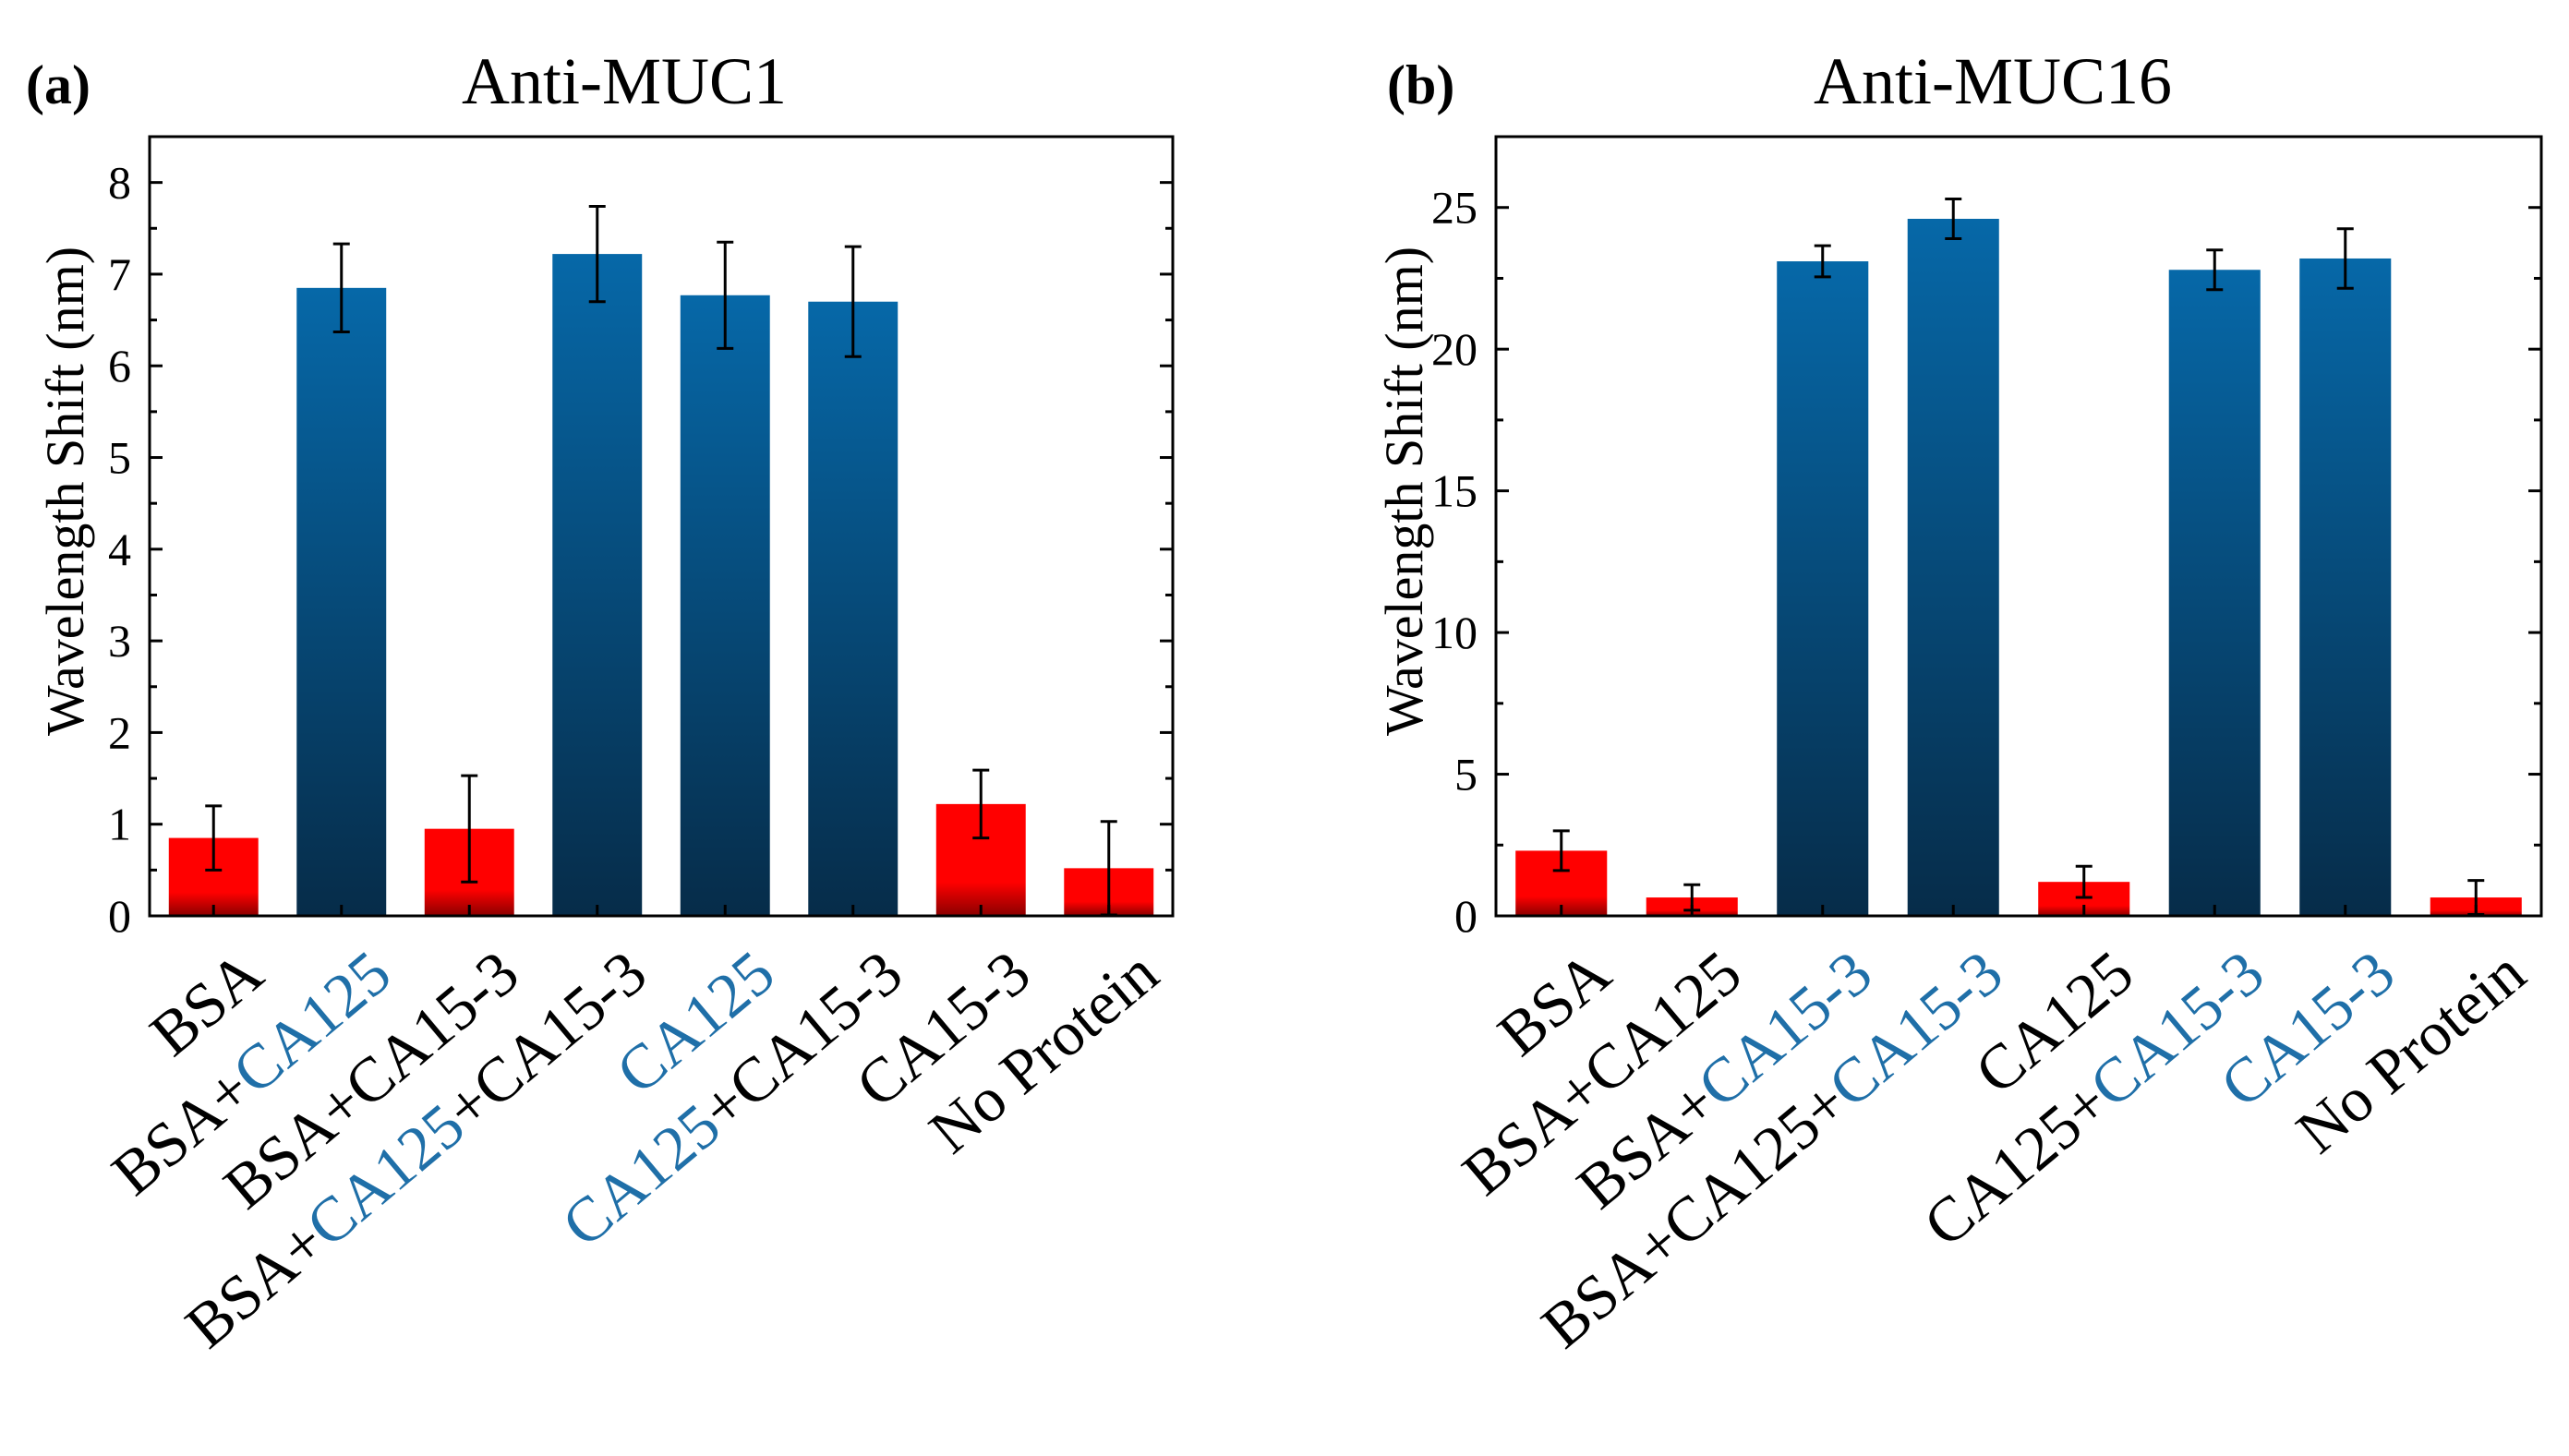  I want to click on y-tick-label: 7, so click(119, 274).